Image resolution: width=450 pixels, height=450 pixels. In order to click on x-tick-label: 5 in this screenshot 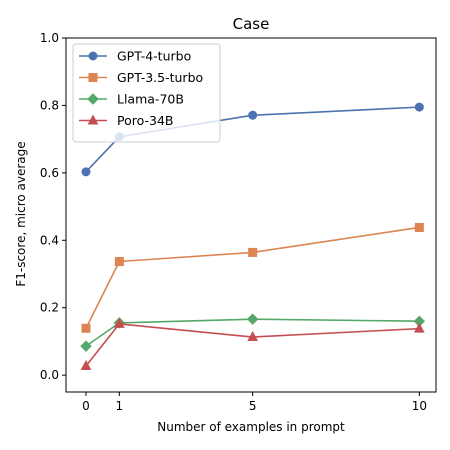, I will do `click(253, 406)`.